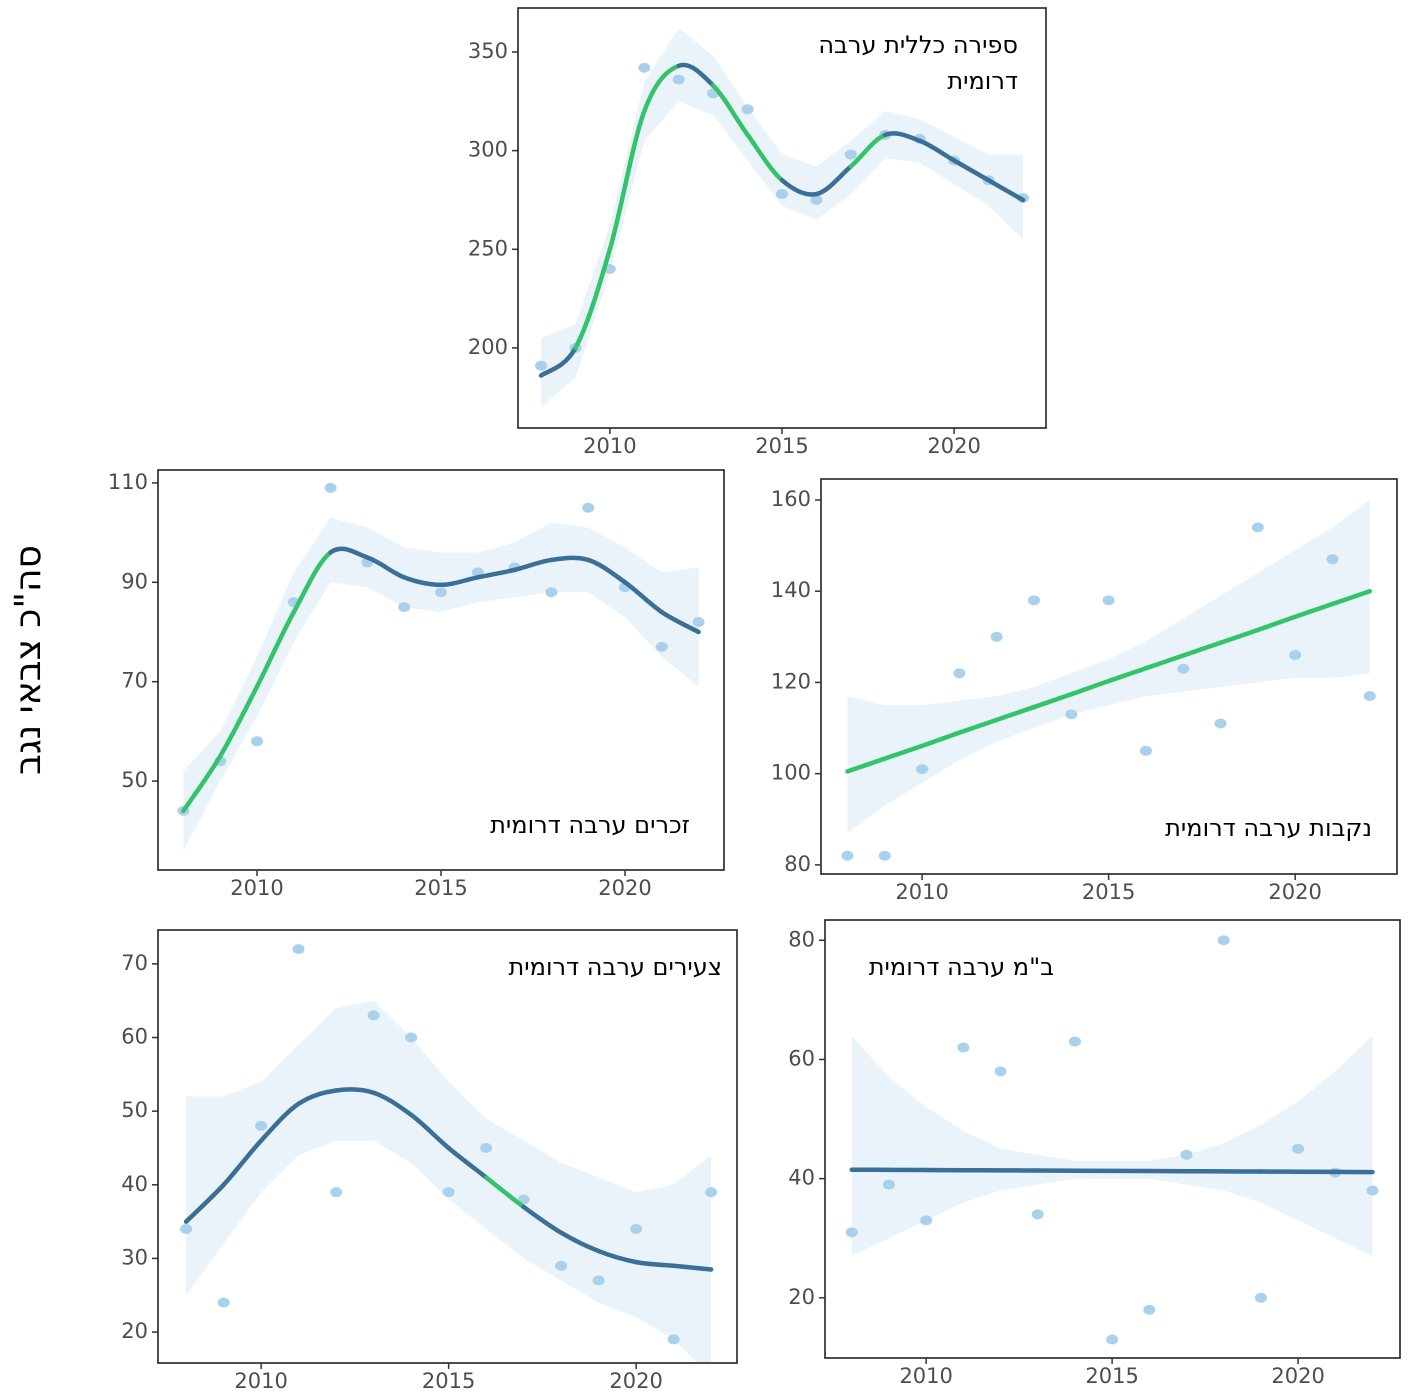  Describe the element at coordinates (488, 150) in the screenshot. I see `y-tick-label: 300` at that location.